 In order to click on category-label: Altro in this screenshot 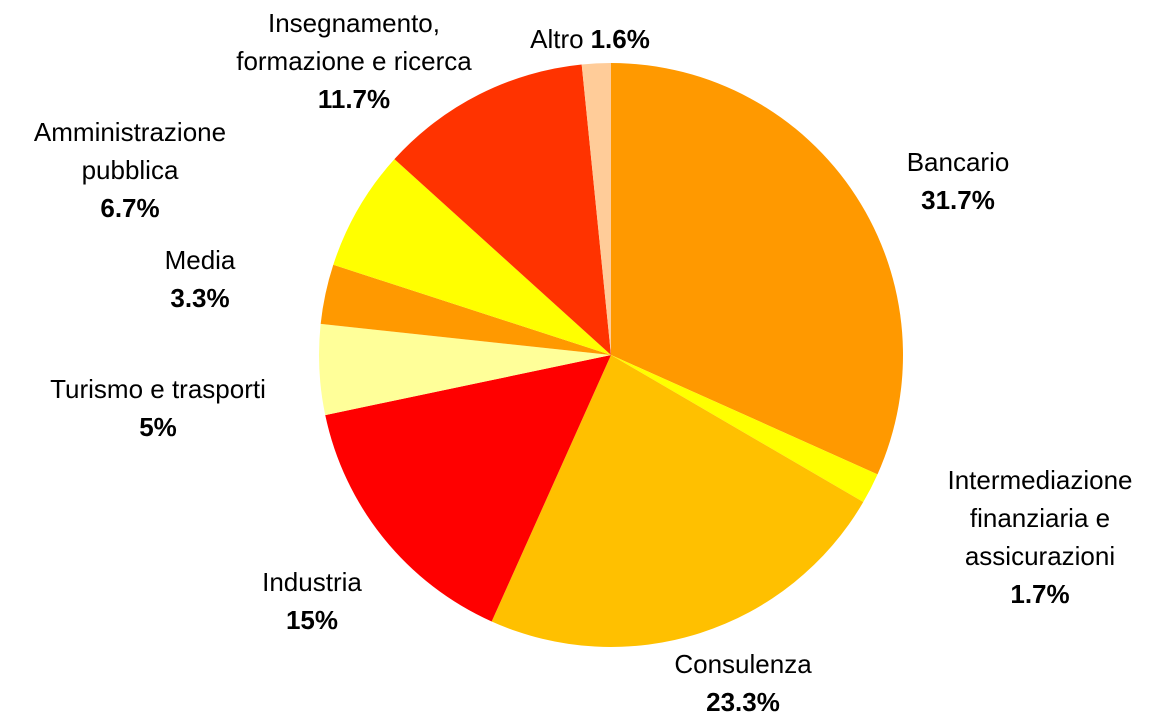, I will do `click(557, 39)`.